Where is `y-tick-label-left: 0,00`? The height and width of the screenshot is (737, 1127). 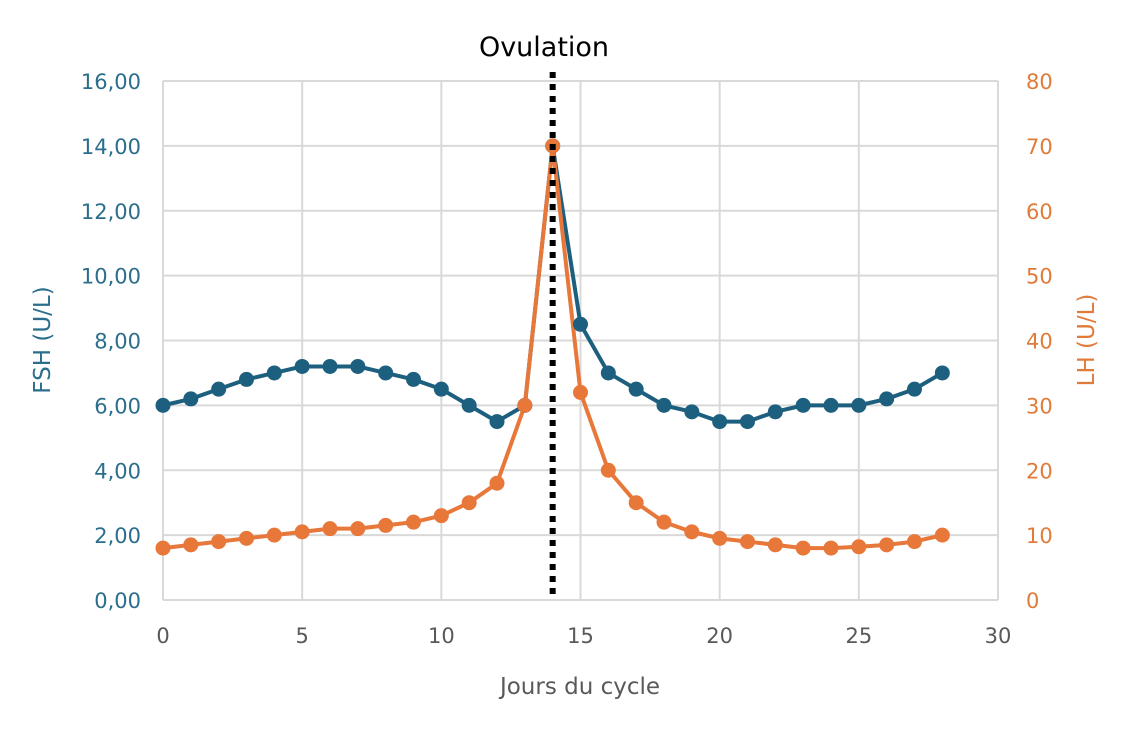
y-tick-label-left: 0,00 is located at coordinates (117, 601).